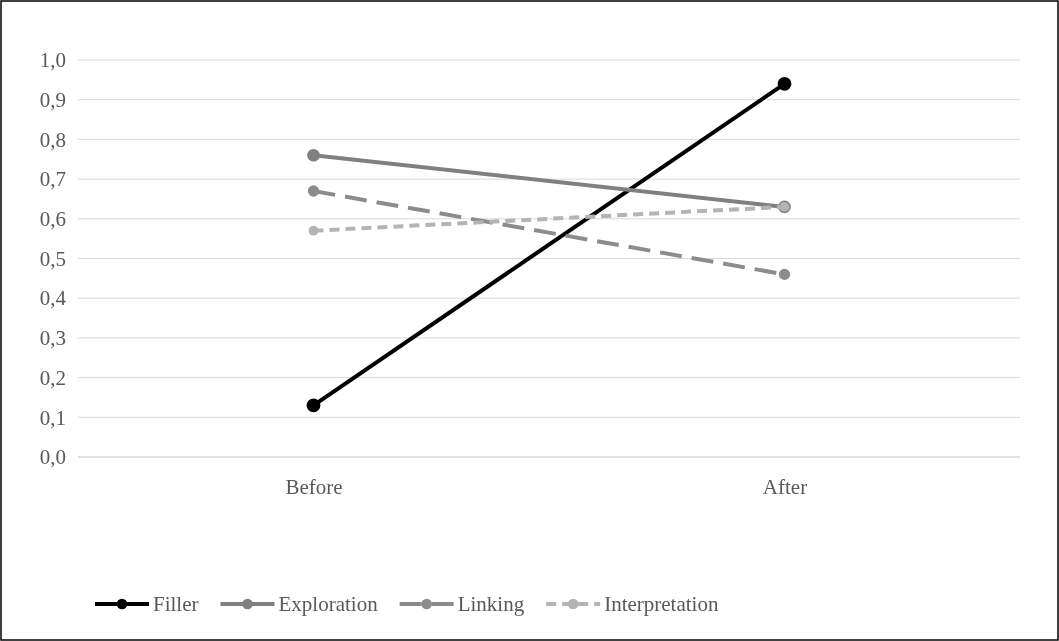 Image resolution: width=1059 pixels, height=641 pixels. I want to click on y-tick-label: 0,0, so click(52, 457).